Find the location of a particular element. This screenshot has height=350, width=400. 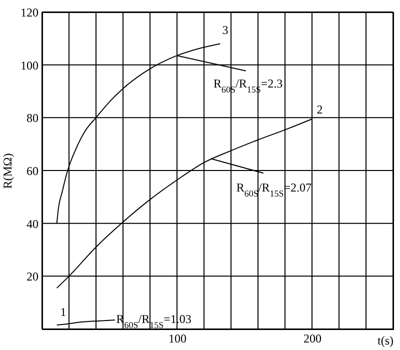

series-label: 3 is located at coordinates (225, 30).